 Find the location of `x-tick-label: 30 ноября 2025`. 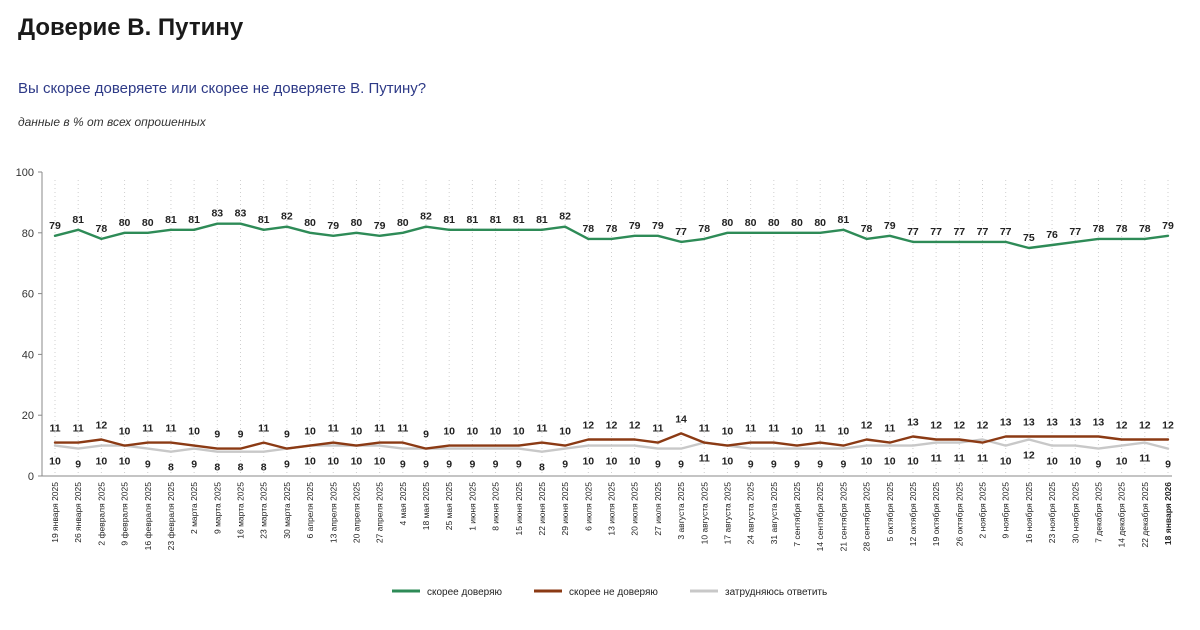

x-tick-label: 30 ноября 2025 is located at coordinates (1075, 512).